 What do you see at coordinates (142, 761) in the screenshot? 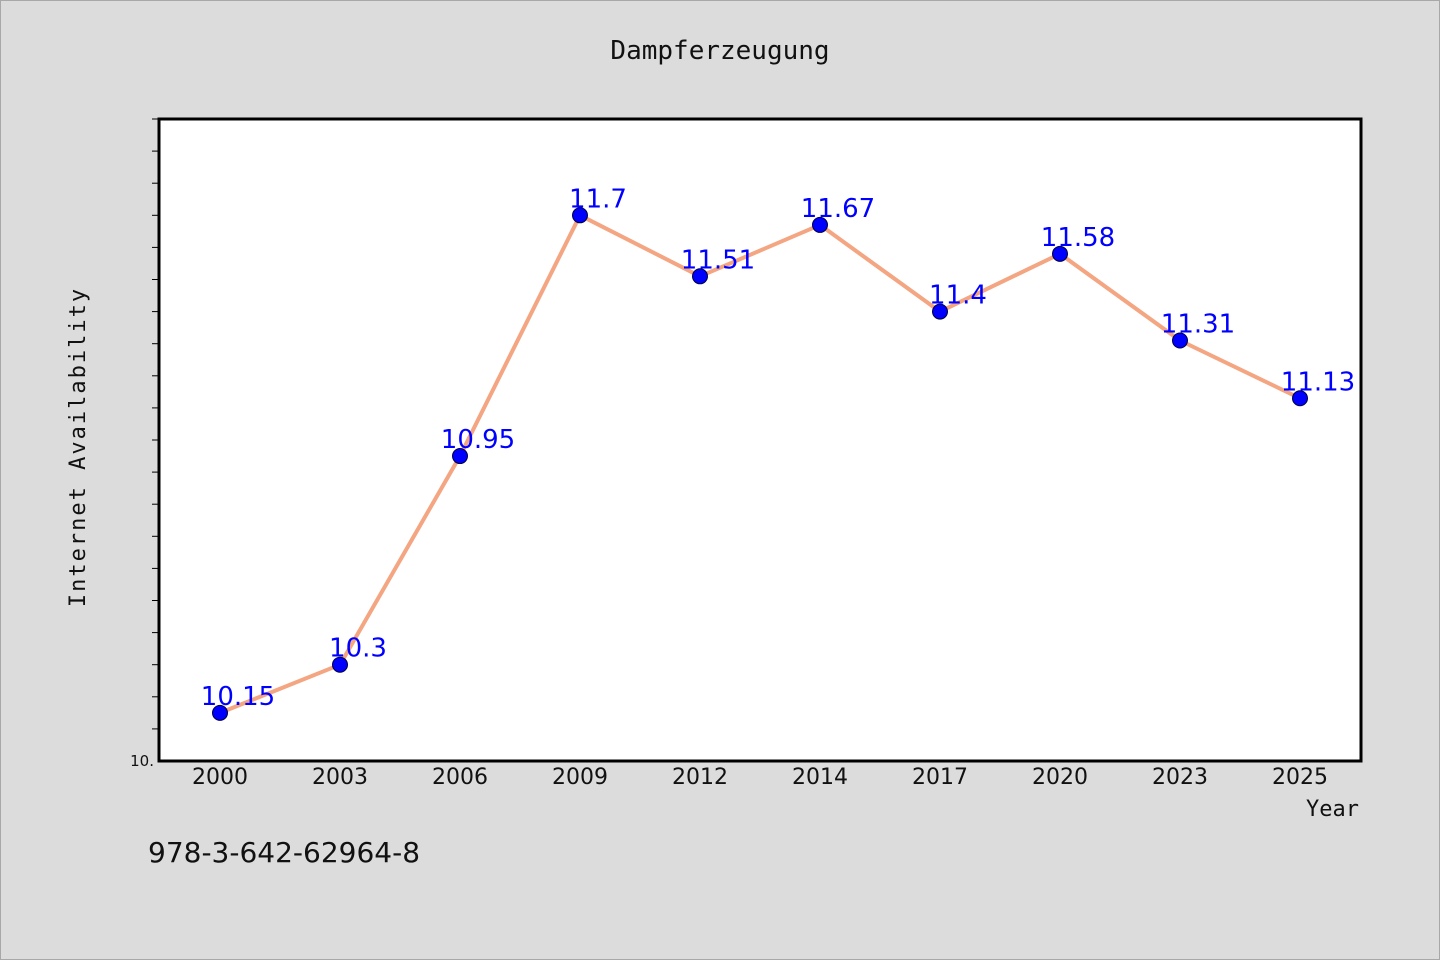
I see `y-tick-label: 10.` at bounding box center [142, 761].